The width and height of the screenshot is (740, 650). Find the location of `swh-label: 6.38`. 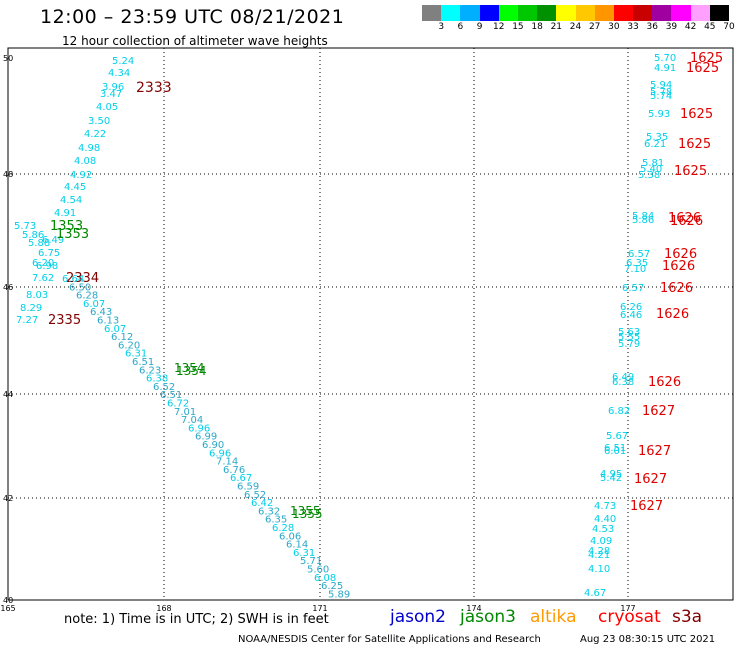

swh-label: 6.38 is located at coordinates (157, 379).